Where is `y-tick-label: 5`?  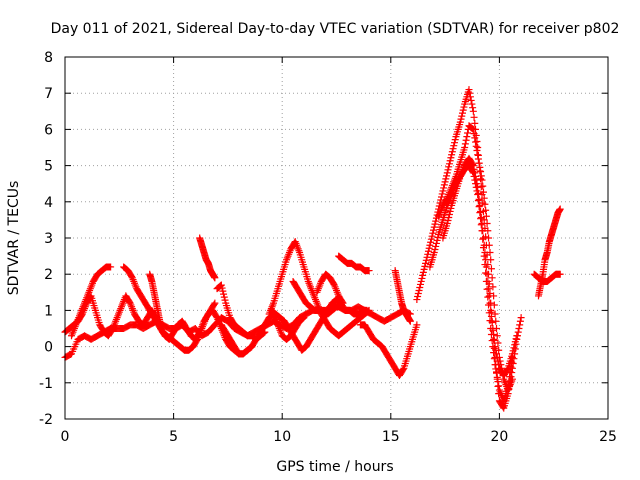
y-tick-label: 5 is located at coordinates (48, 167).